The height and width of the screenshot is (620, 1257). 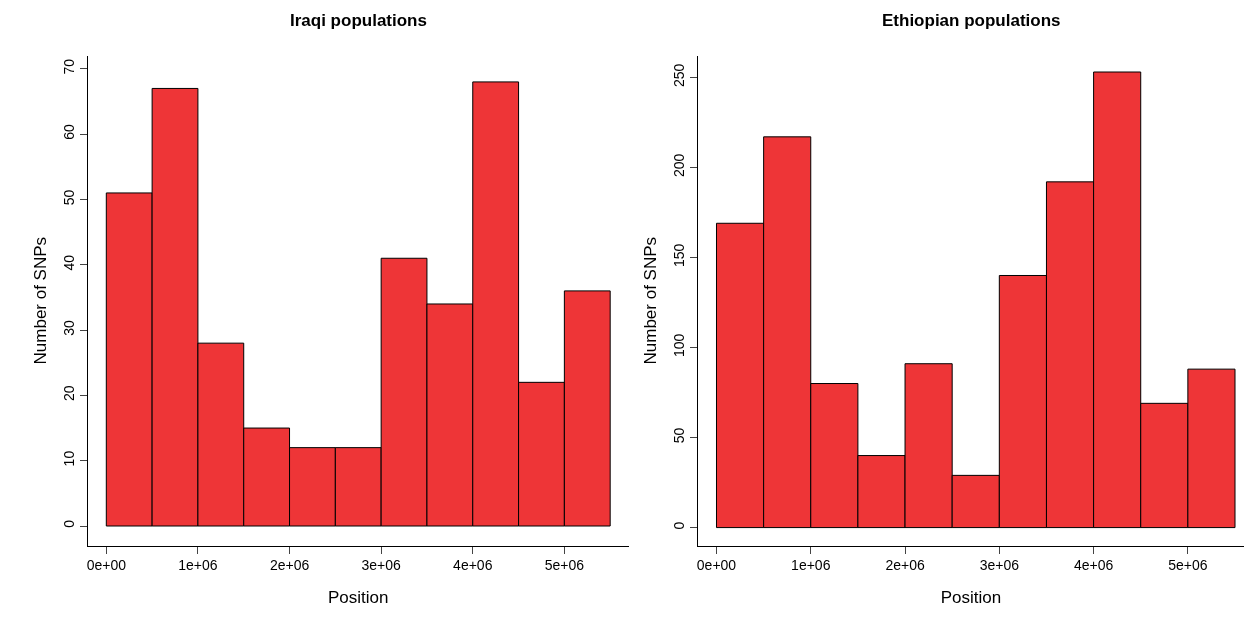 I want to click on y-tick-label: 100, so click(x=679, y=345).